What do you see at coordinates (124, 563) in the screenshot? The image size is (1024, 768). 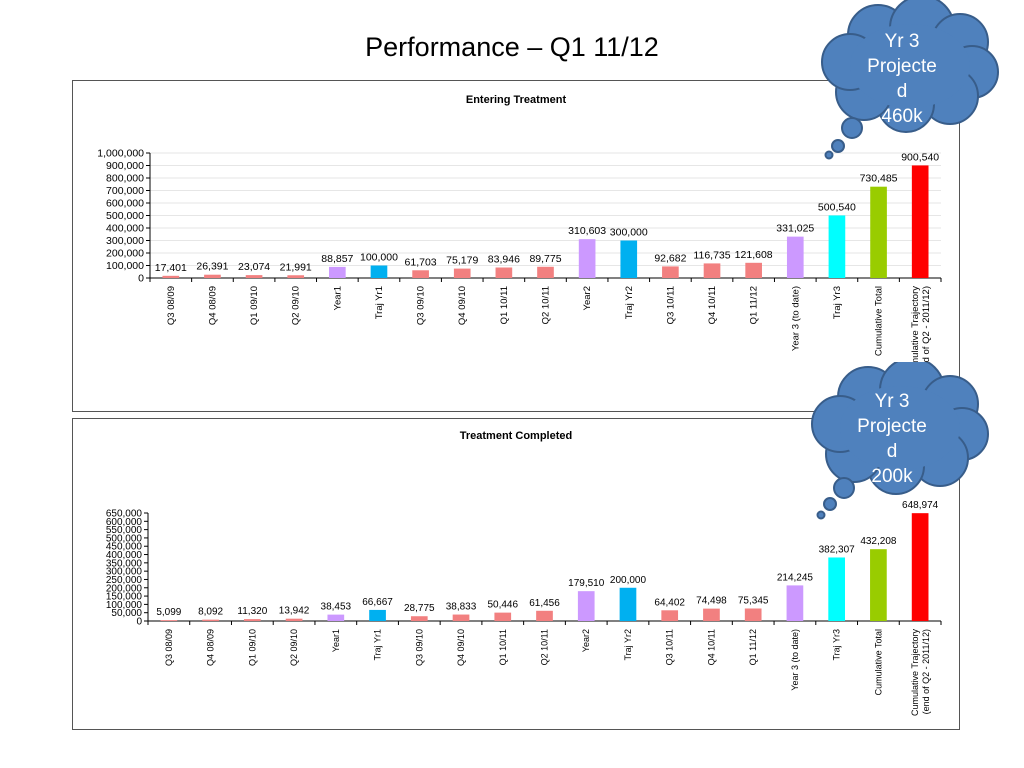 I see `y-tick-label: 350,000` at bounding box center [124, 563].